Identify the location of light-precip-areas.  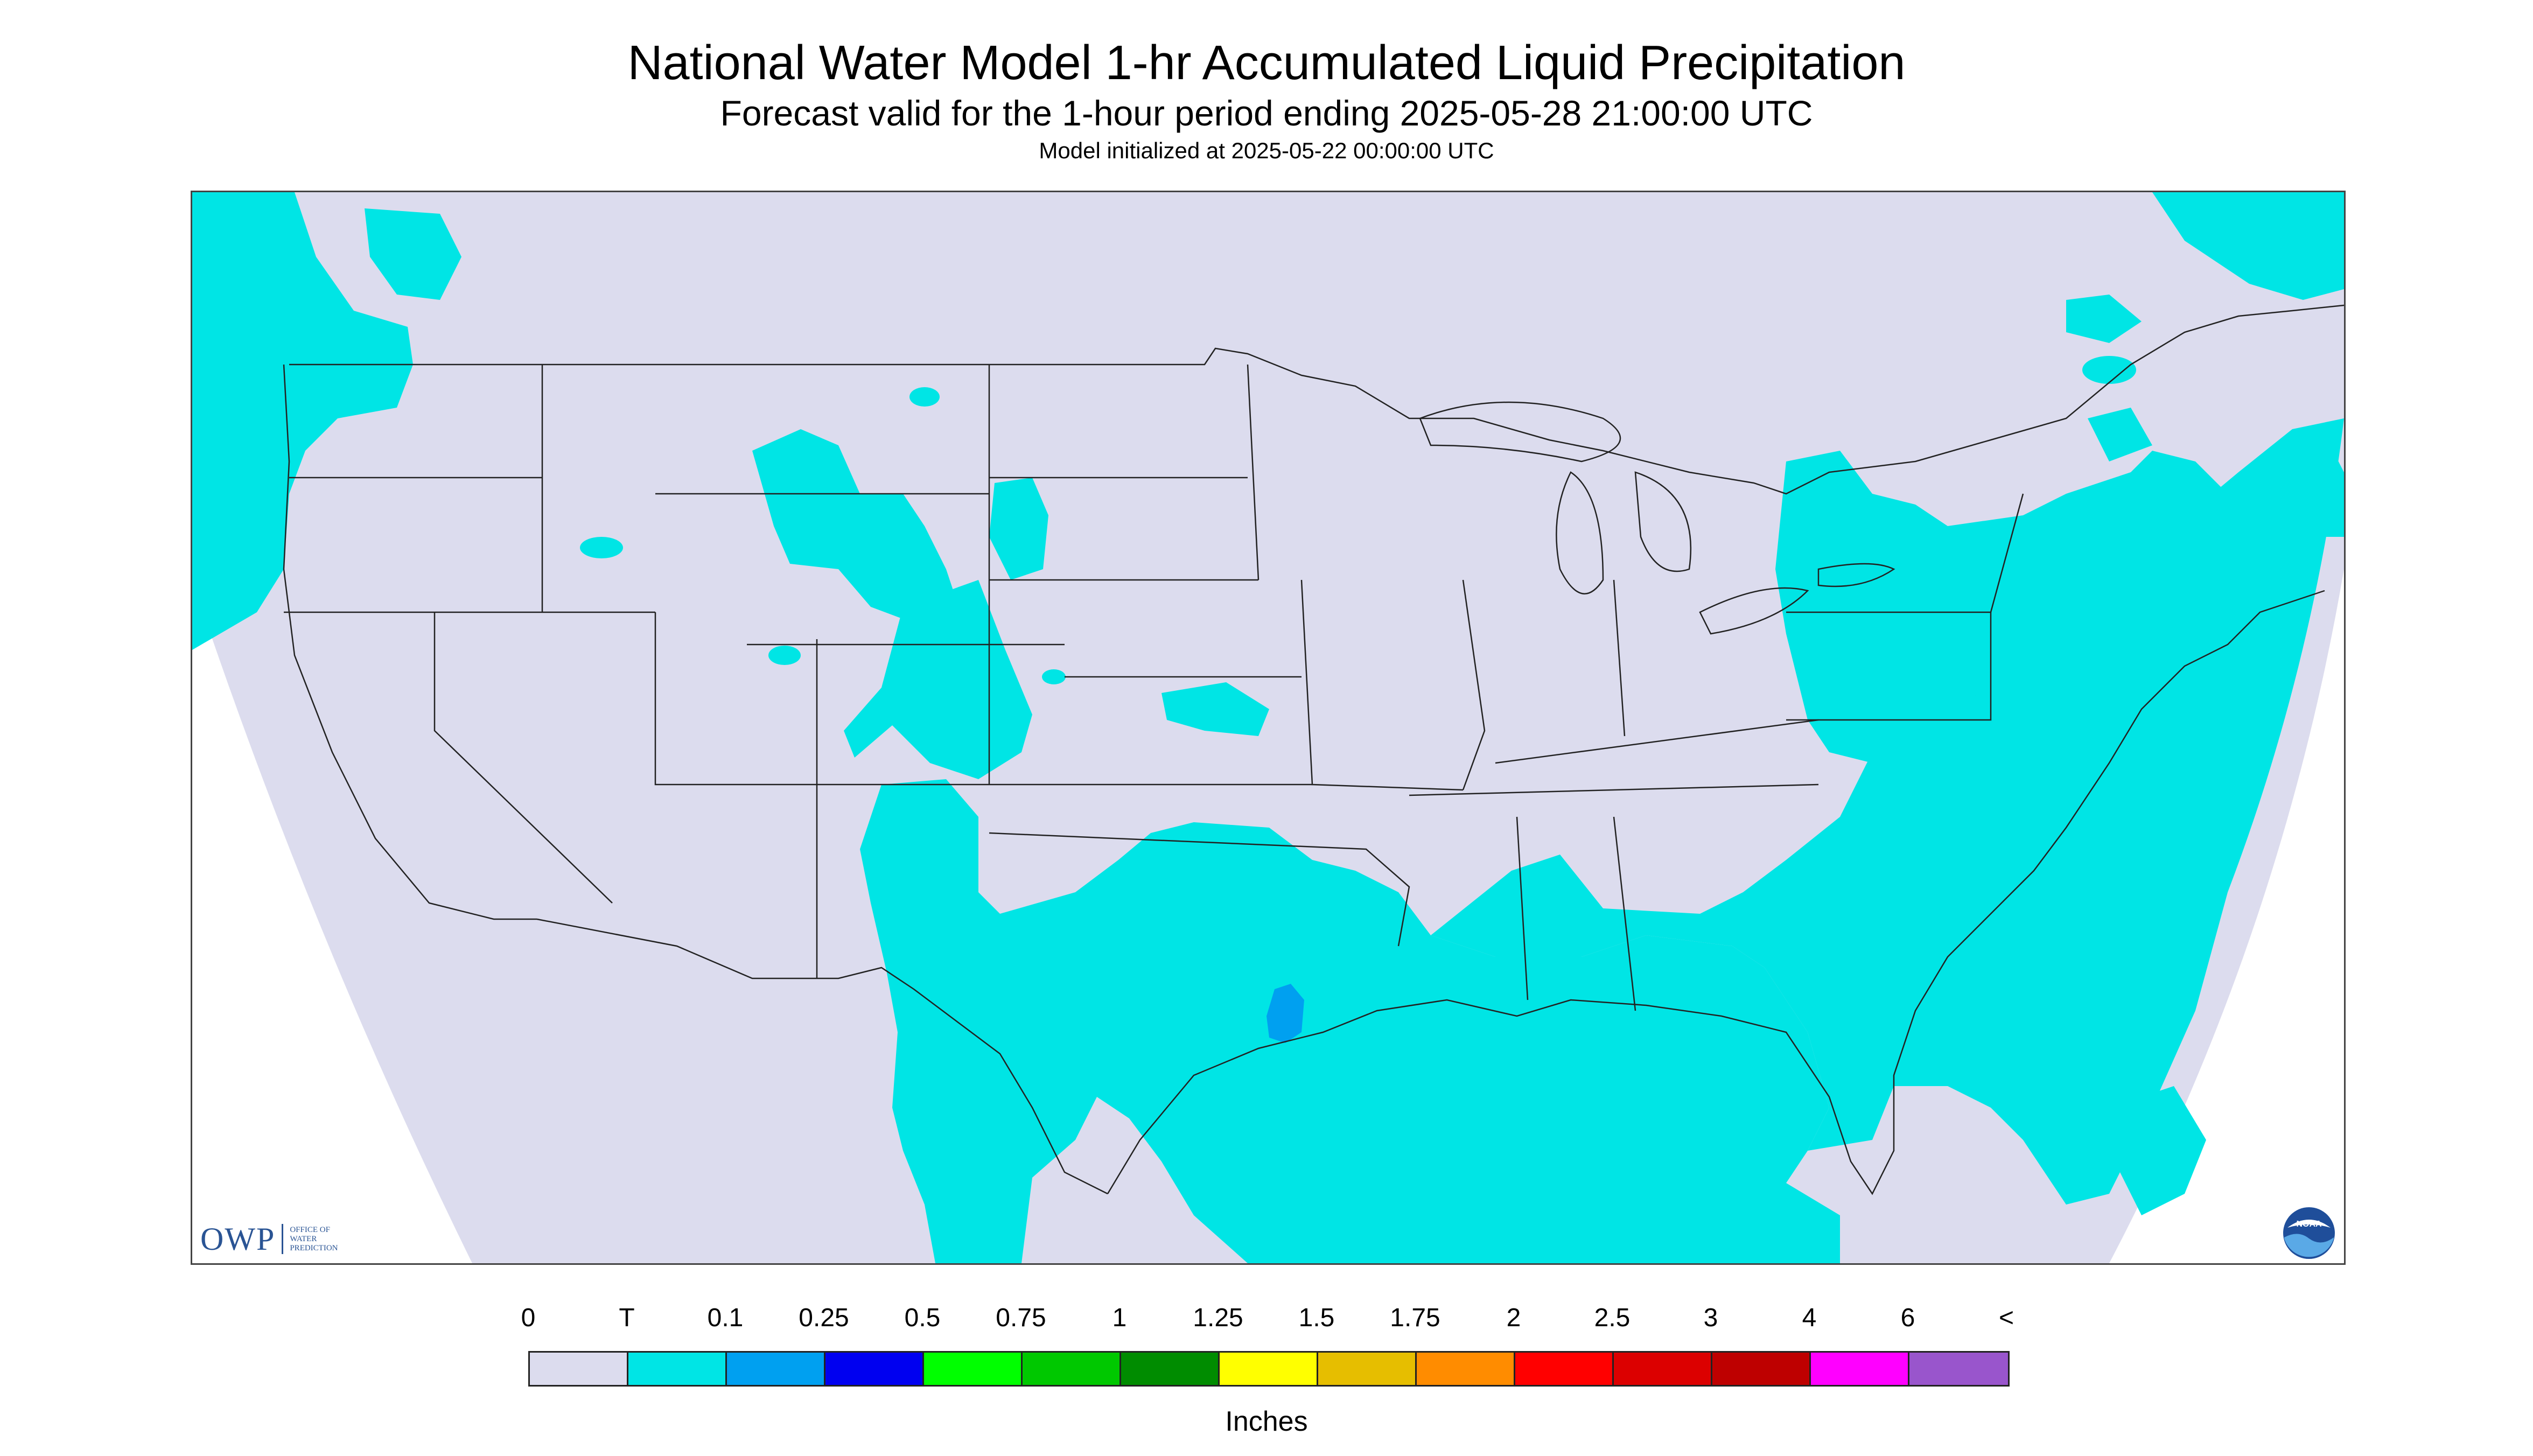
(1285, 1013).